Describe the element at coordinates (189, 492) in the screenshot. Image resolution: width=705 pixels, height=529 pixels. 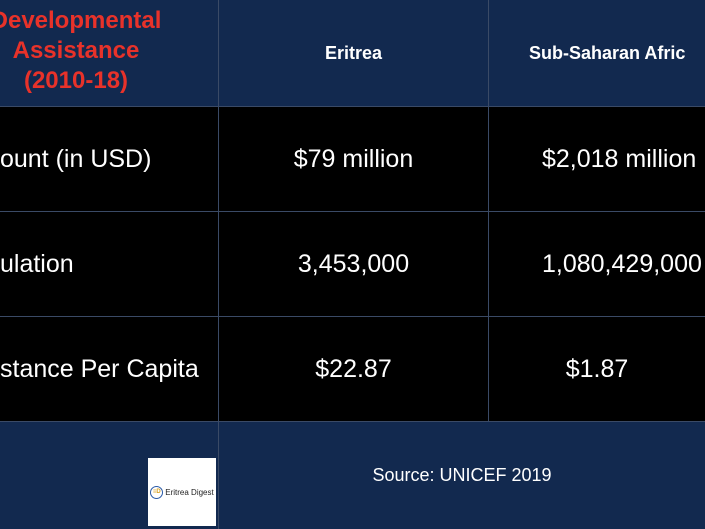
I see `logo-text: Eritrea Digest` at that location.